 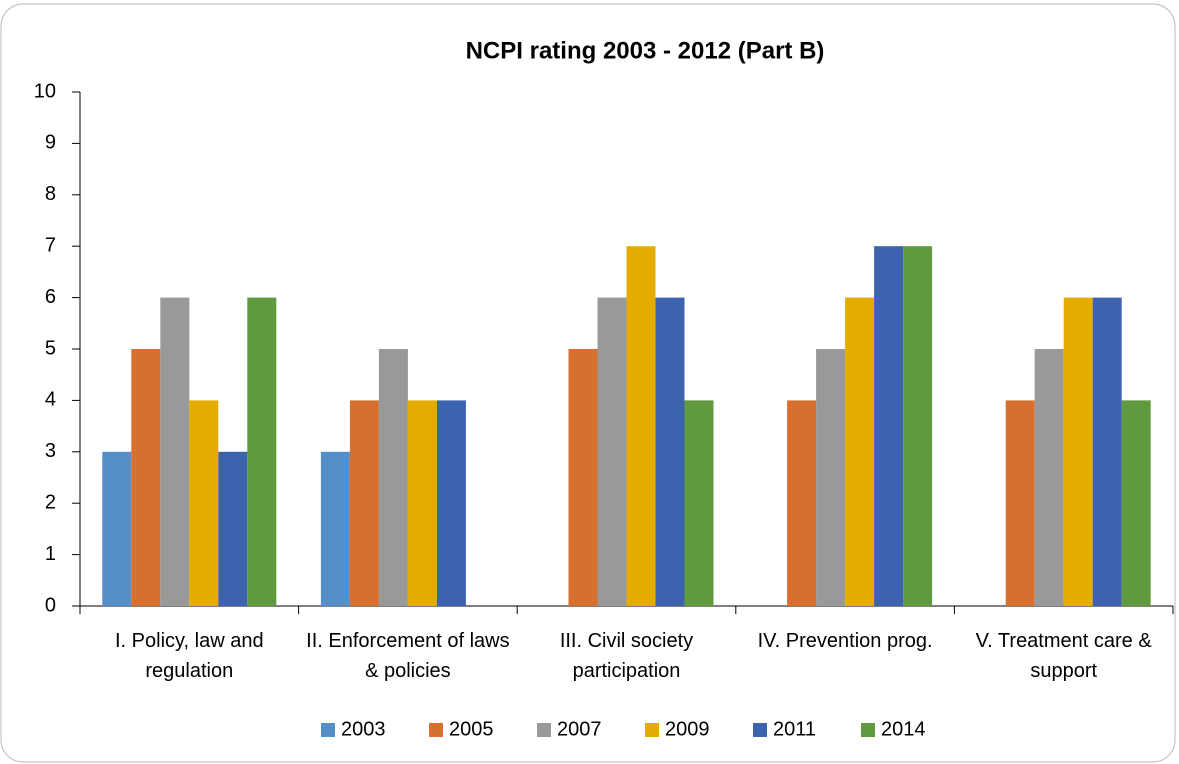 What do you see at coordinates (50, 194) in the screenshot?
I see `y-tick-label: 8` at bounding box center [50, 194].